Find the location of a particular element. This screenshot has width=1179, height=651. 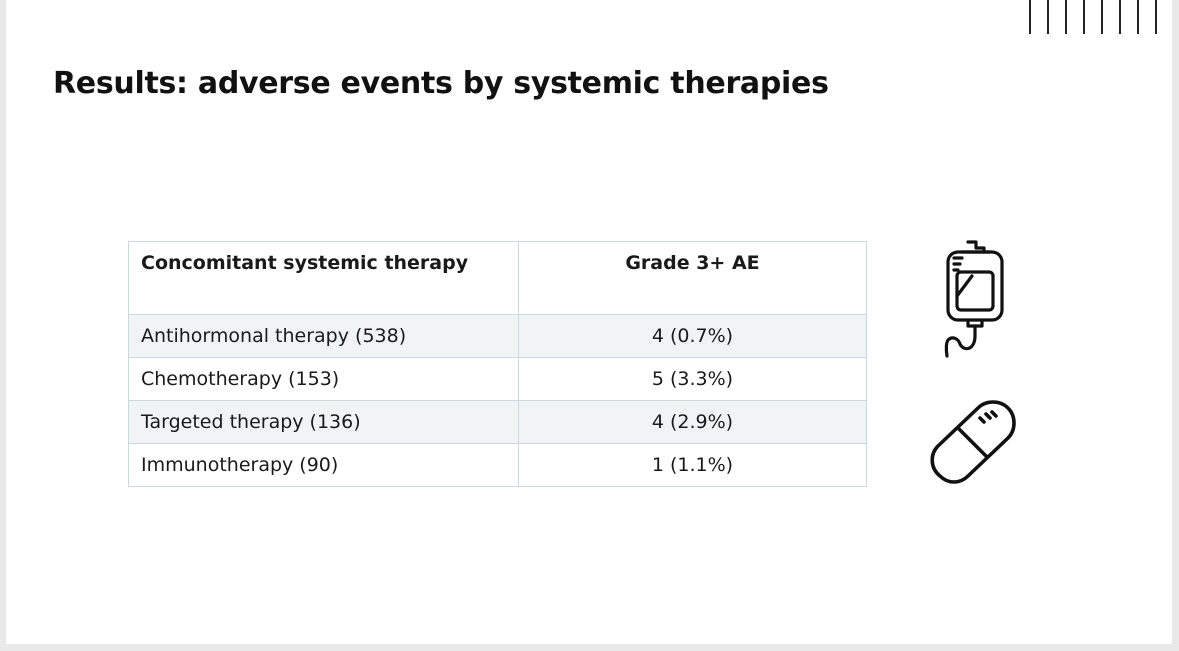

table-row: Targeted therapy (136) 4 (2.9%) is located at coordinates (497, 422).